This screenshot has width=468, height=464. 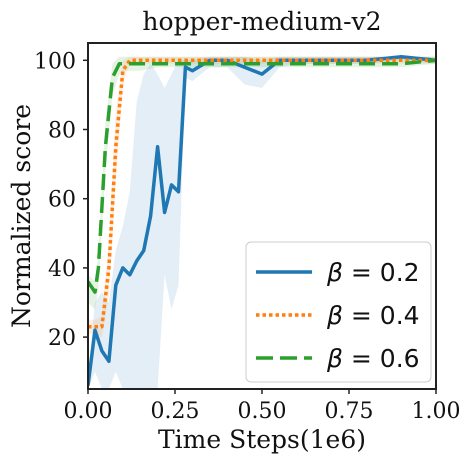 I want to click on y-tick-label: 80, so click(x=62, y=131).